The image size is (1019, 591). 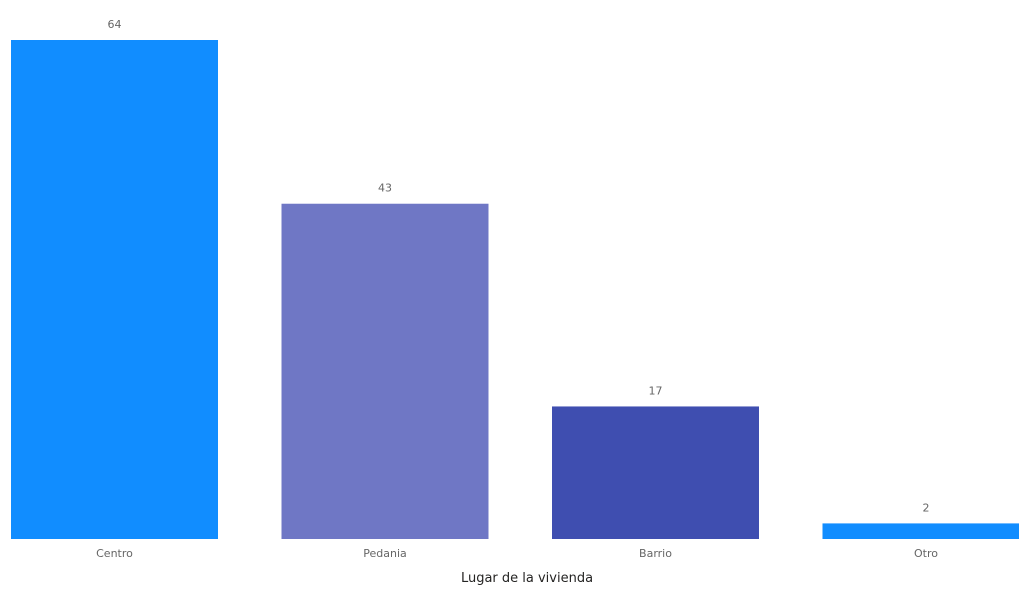 I want to click on data-label-barrio: 17, so click(x=656, y=390).